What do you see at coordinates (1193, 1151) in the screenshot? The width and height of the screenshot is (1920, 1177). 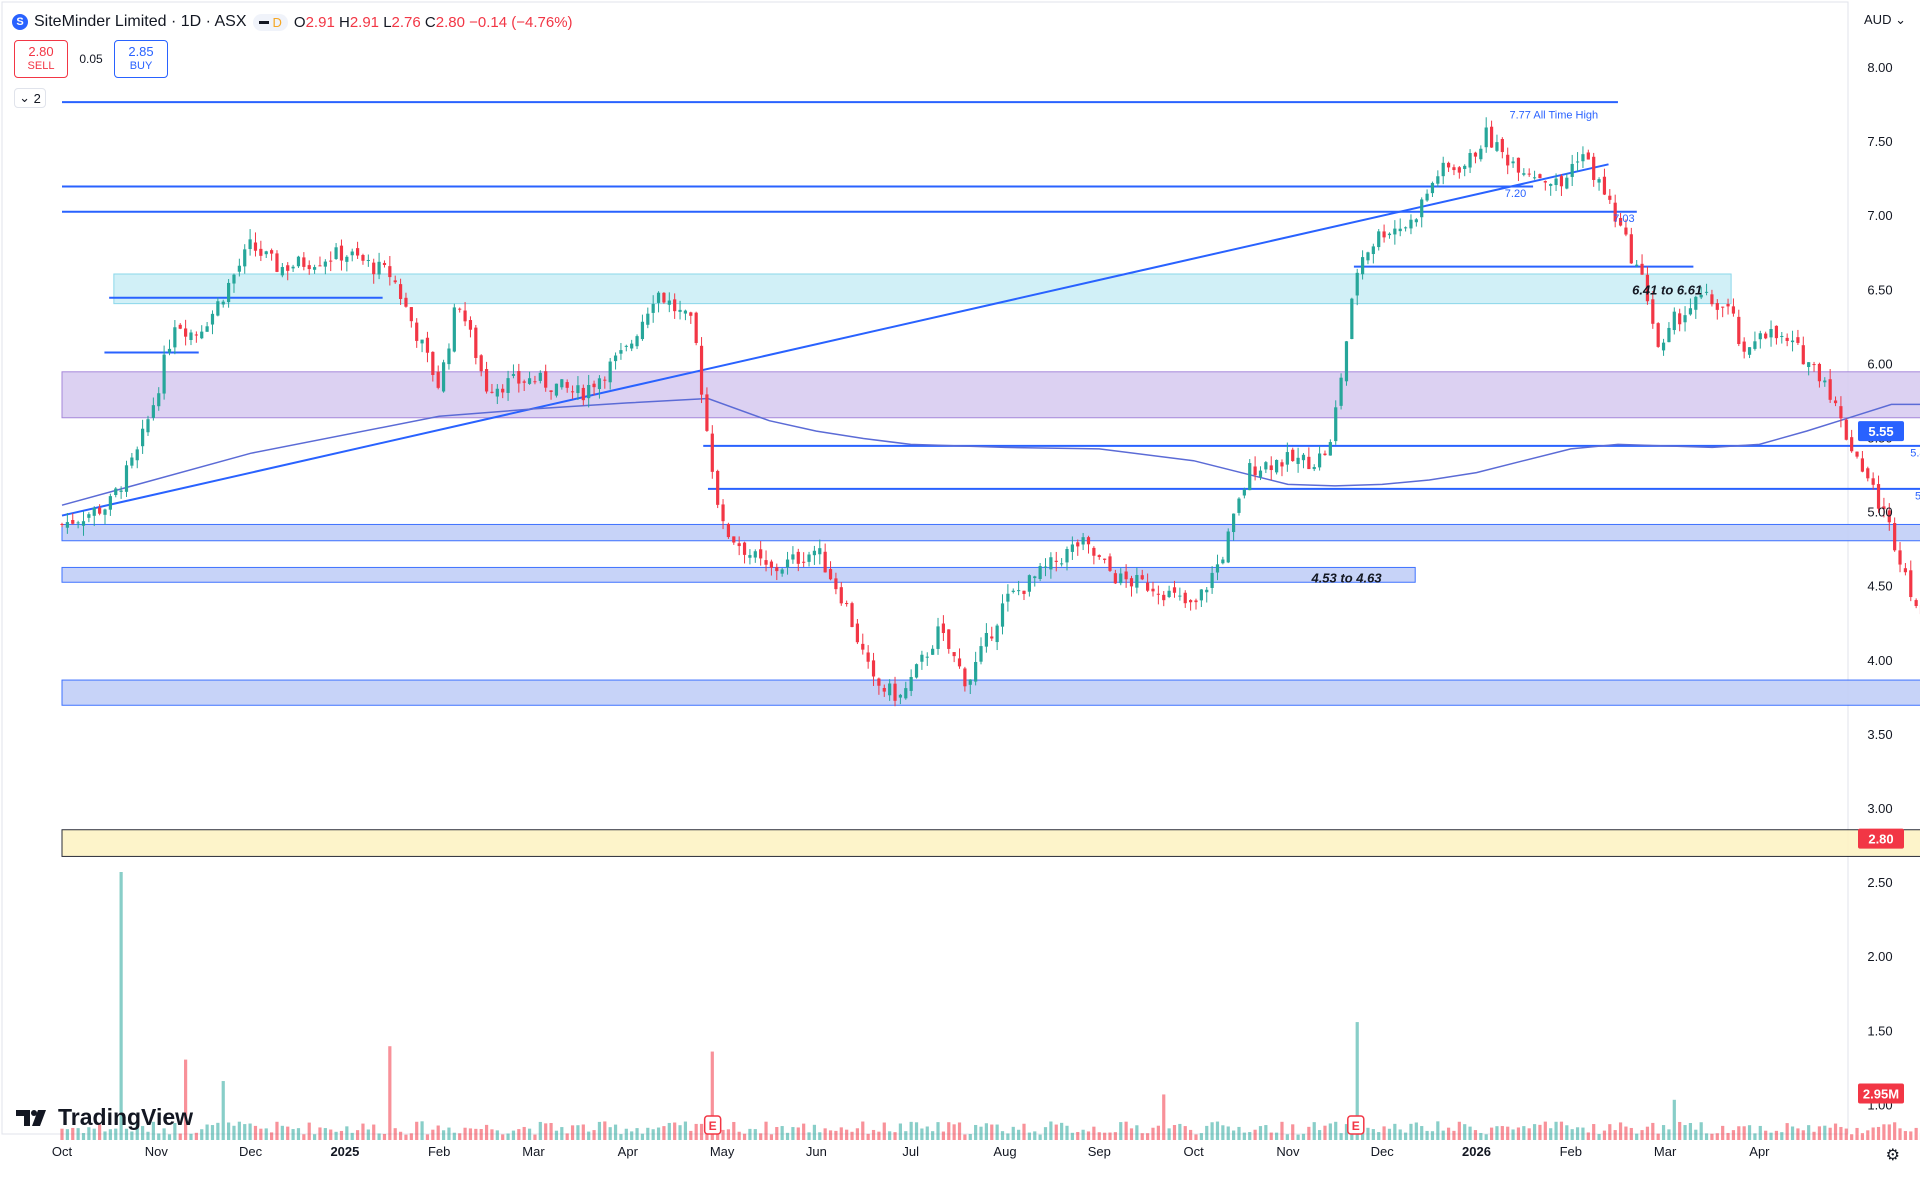 I see `x-axis-tick-label: Oct` at bounding box center [1193, 1151].